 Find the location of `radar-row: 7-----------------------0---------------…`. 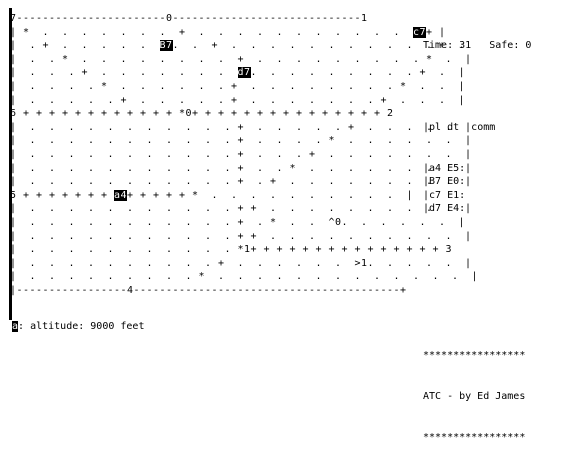

radar-row: 7-----------------------0---------------… is located at coordinates (244, 19).